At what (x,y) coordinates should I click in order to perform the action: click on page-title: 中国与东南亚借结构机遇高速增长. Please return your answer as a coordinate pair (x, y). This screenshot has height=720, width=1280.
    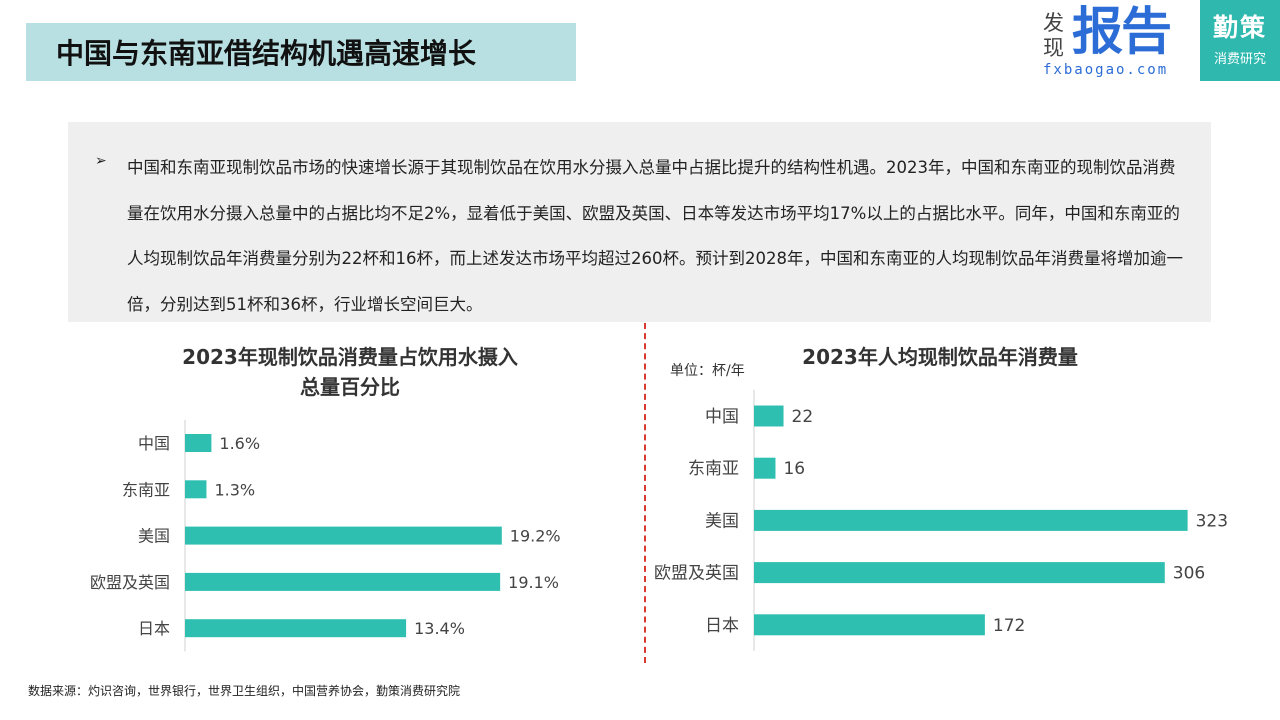
    Looking at the image, I should click on (266, 53).